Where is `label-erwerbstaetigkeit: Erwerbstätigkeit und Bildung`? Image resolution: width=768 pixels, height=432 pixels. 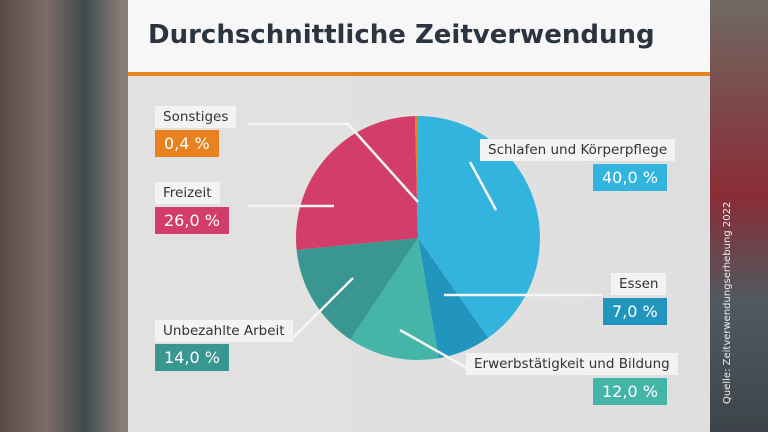
label-erwerbstaetigkeit: Erwerbstätigkeit und Bildung is located at coordinates (572, 364).